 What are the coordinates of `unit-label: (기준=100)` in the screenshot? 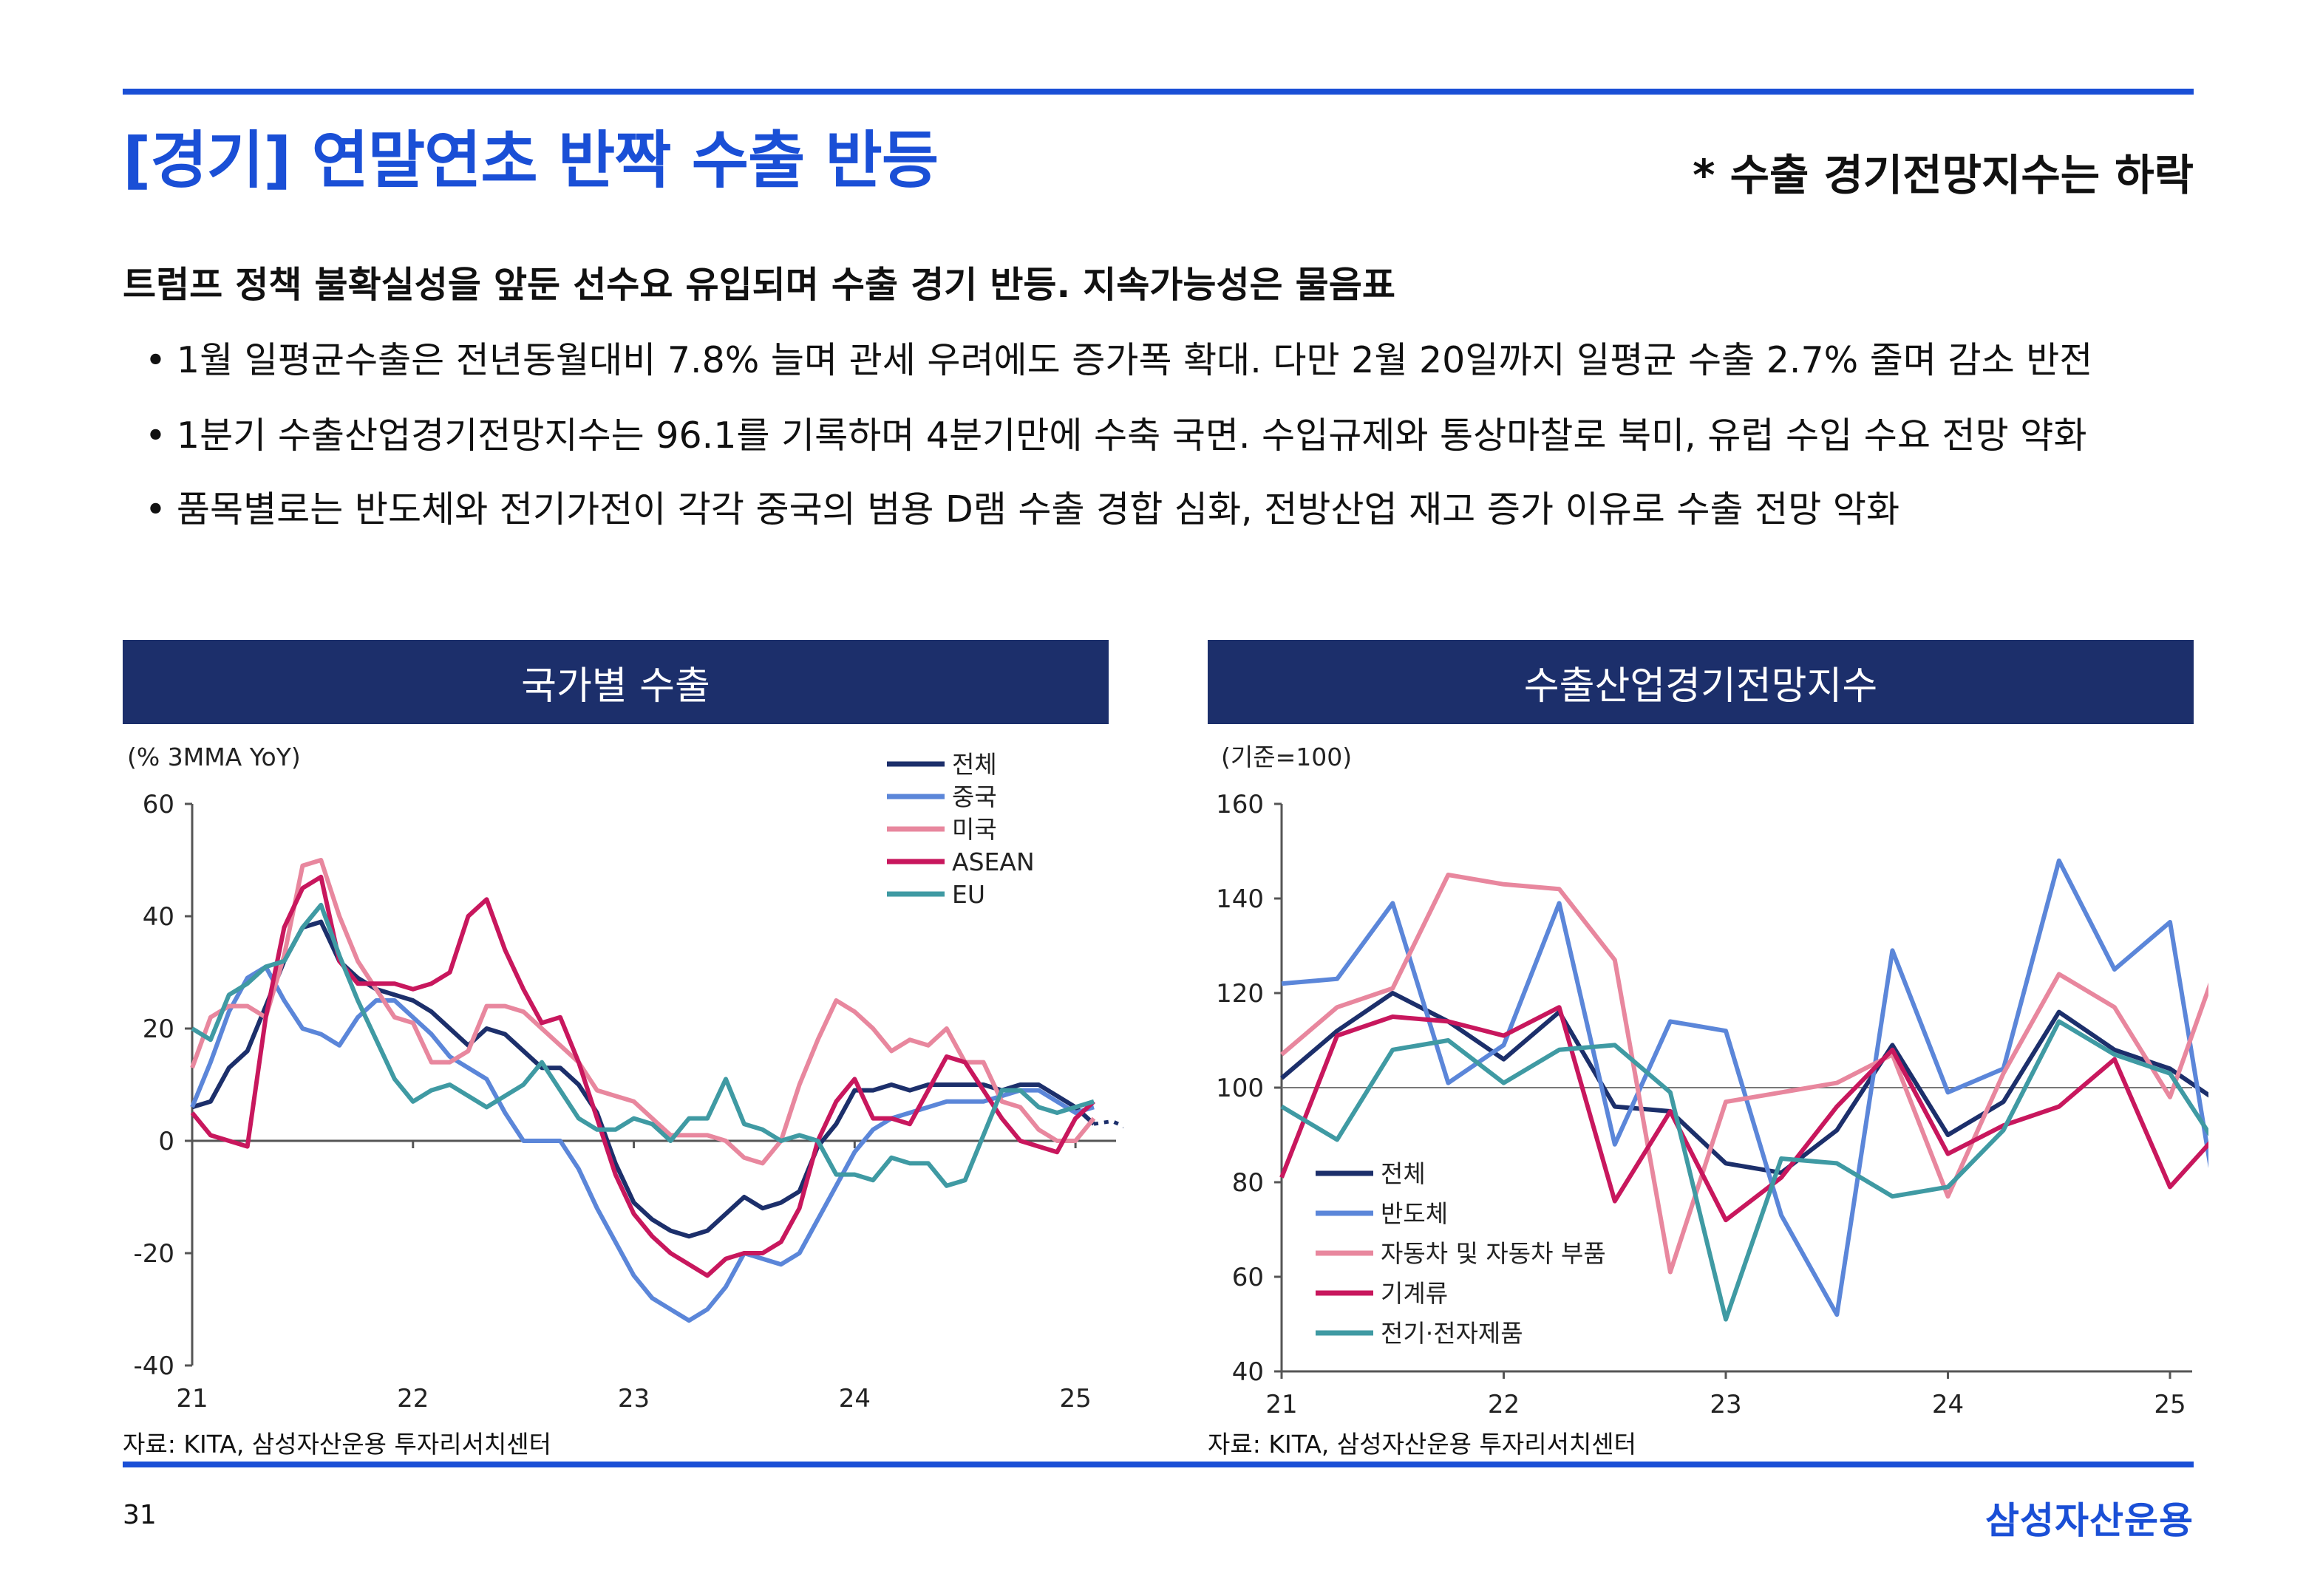 It's located at (1287, 757).